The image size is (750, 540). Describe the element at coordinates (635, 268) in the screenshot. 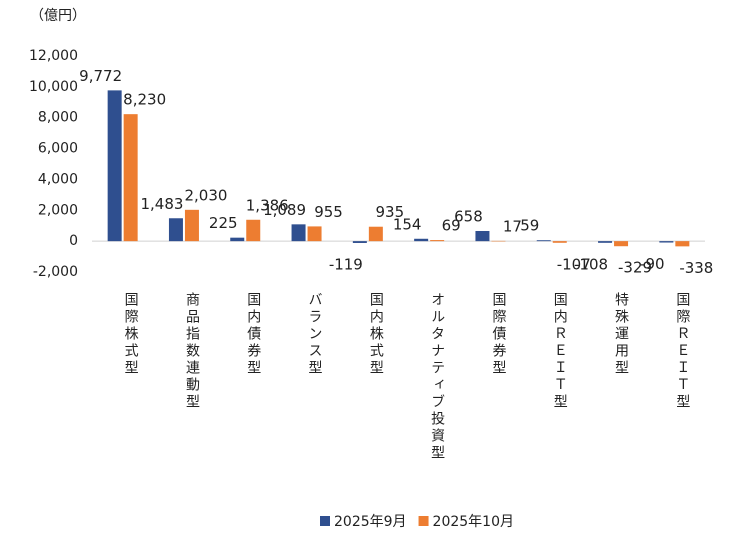

I see `data-label: -329` at that location.